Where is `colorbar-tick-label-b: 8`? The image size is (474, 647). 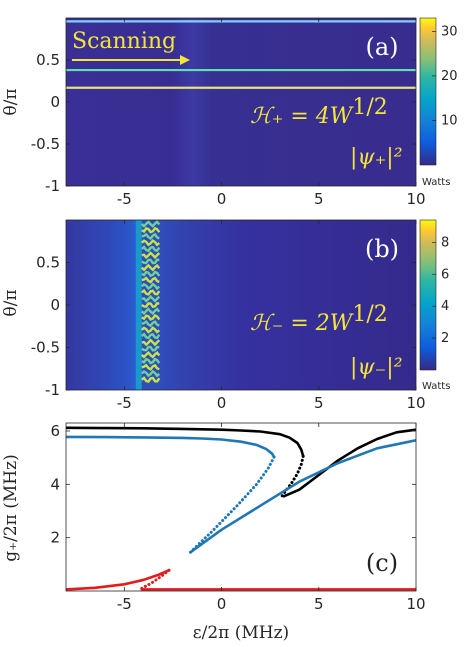 colorbar-tick-label-b: 8 is located at coordinates (445, 242).